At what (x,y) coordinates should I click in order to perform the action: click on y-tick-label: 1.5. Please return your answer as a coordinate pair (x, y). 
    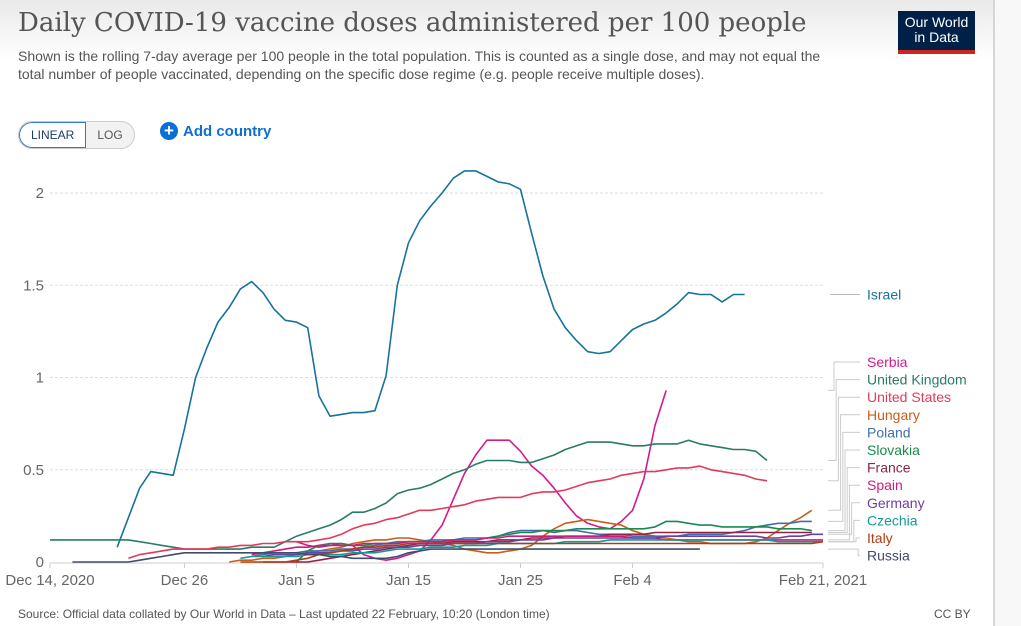
    Looking at the image, I should click on (33, 285).